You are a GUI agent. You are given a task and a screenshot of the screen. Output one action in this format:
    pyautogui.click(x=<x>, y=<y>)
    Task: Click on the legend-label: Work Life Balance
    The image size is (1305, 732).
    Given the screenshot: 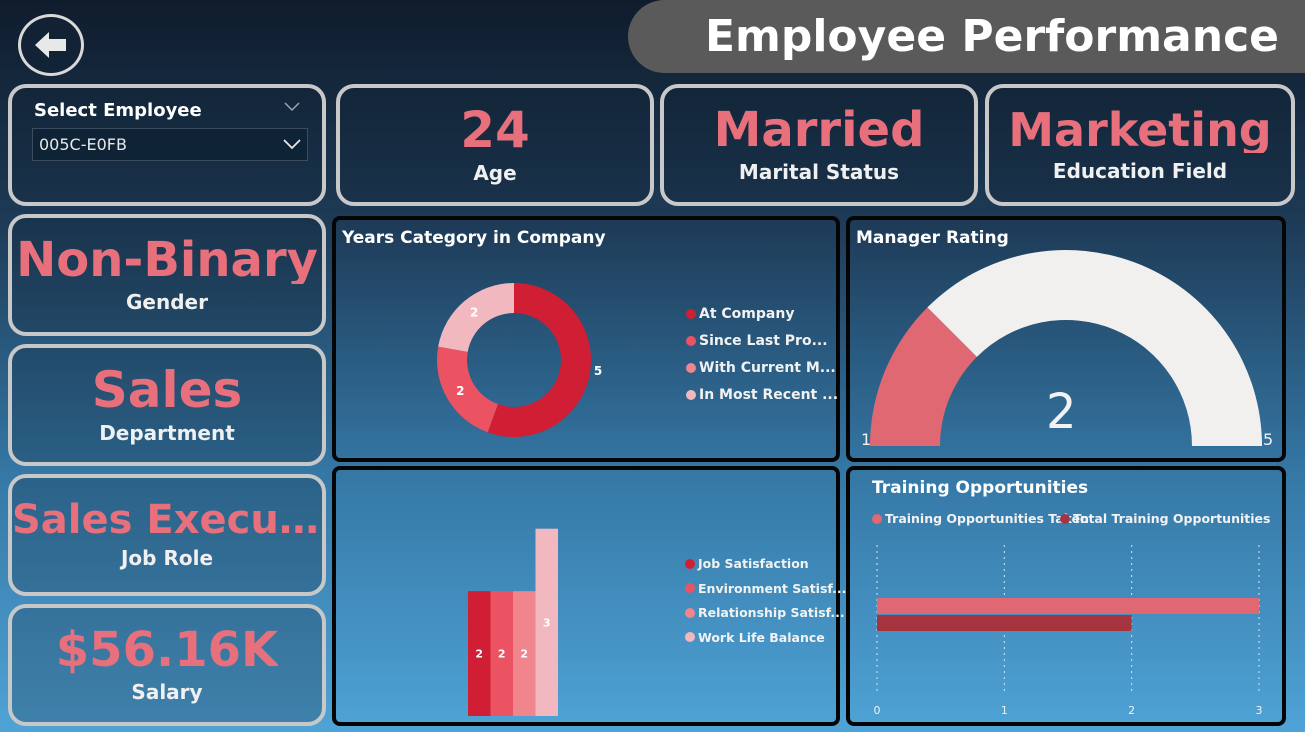 What is the action you would take?
    pyautogui.click(x=761, y=637)
    